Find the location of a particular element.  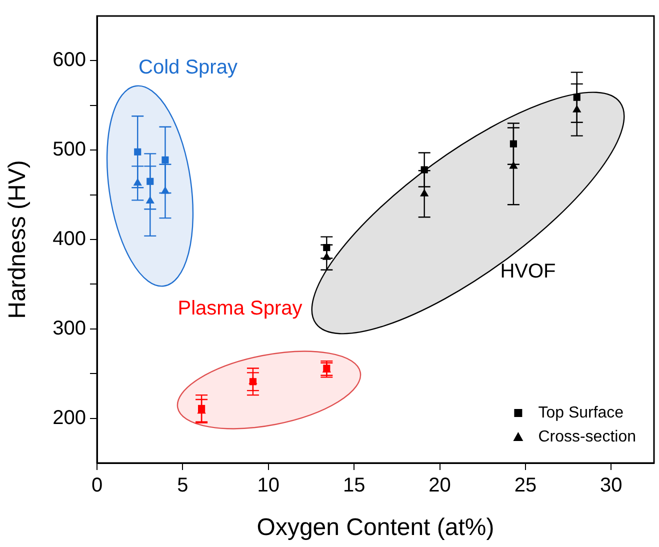

annotation: Plasma Spray is located at coordinates (240, 309).